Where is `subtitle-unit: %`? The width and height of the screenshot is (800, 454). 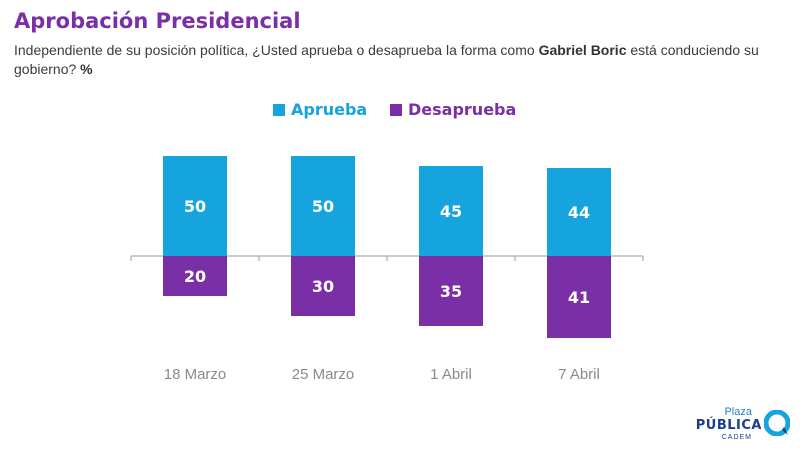 subtitle-unit: % is located at coordinates (86, 69).